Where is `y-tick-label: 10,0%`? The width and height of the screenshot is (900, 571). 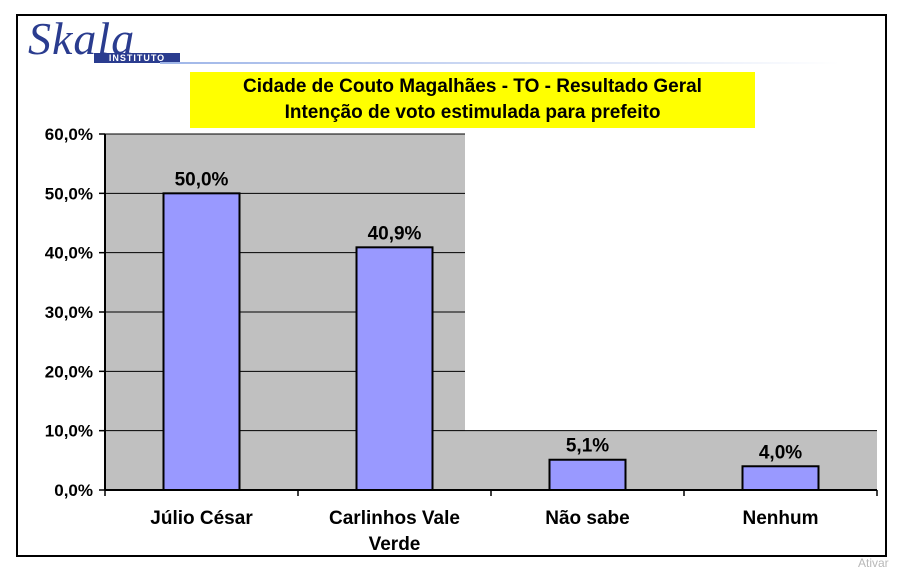 y-tick-label: 10,0% is located at coordinates (69, 431).